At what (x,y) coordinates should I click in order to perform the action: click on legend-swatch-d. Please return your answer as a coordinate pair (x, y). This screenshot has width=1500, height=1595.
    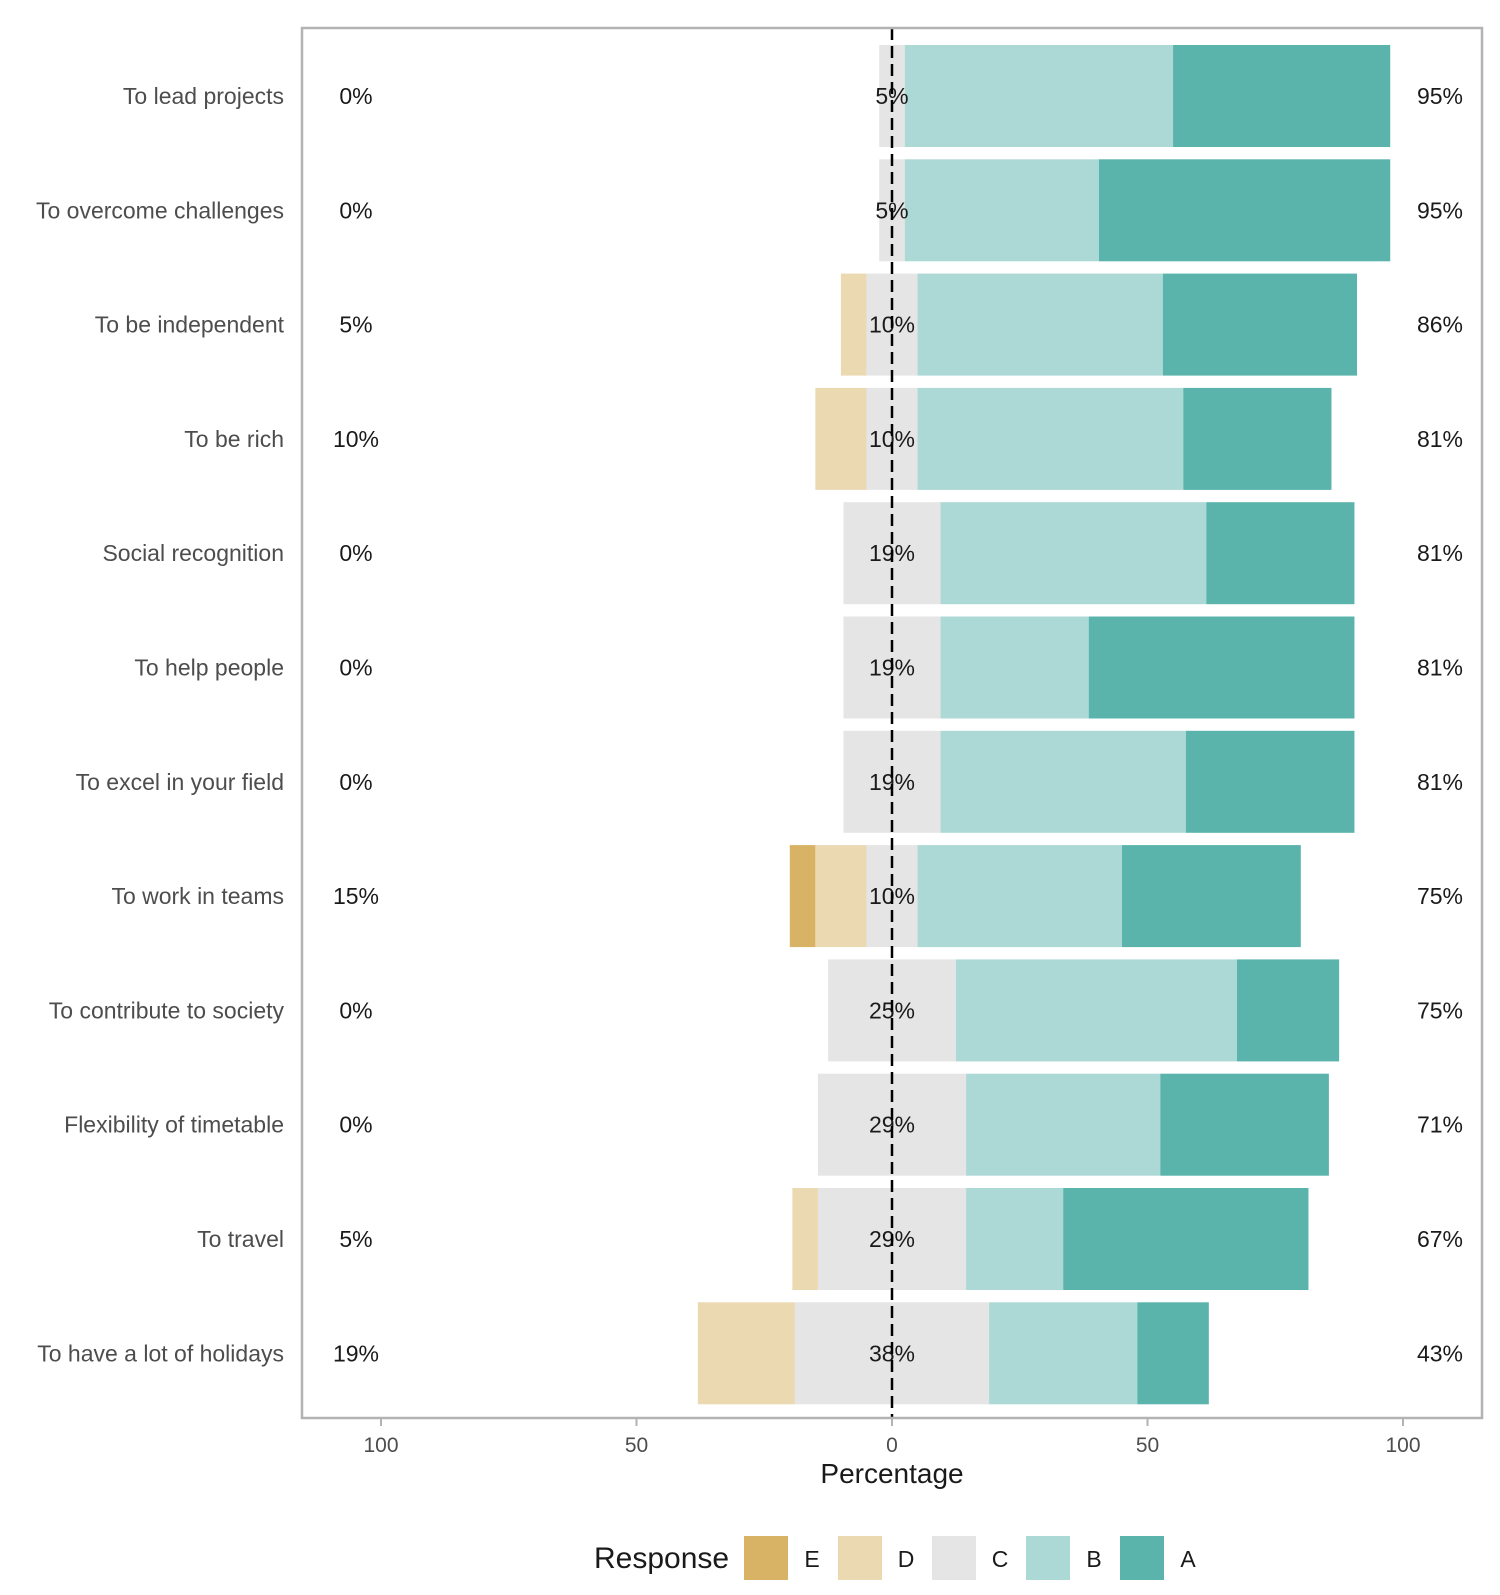
    Looking at the image, I should click on (860, 1558).